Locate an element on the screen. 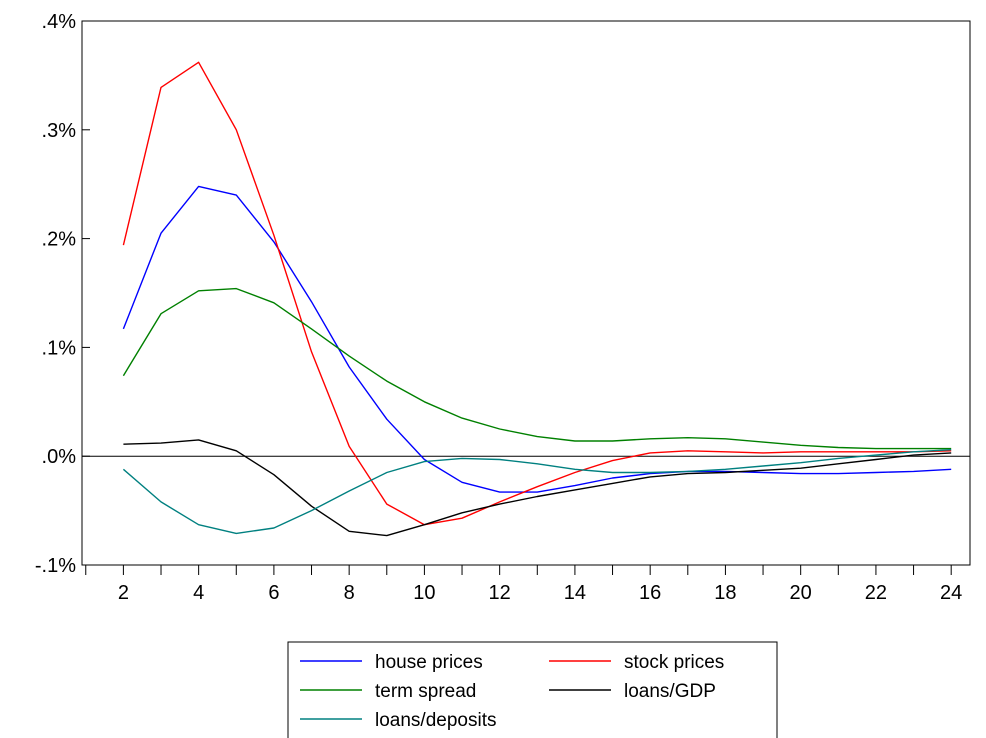 This screenshot has width=986, height=738. x-tick-label: 6 is located at coordinates (273, 593).